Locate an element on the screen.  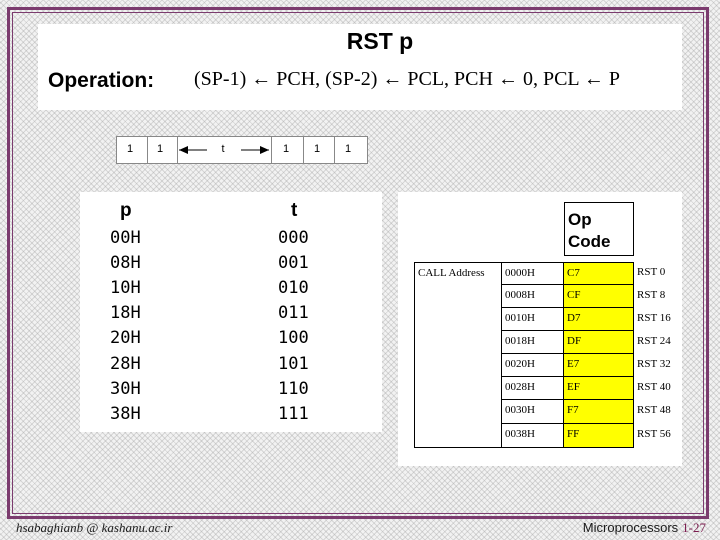
p-value: 00H is located at coordinates (125, 238).